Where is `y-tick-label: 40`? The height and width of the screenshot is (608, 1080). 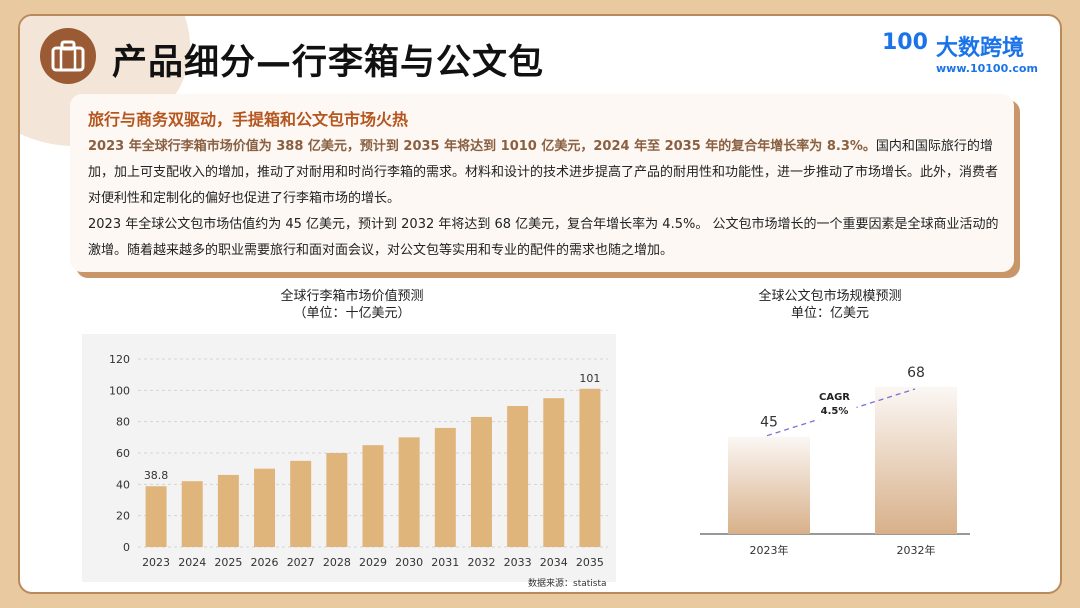
y-tick-label: 40 is located at coordinates (123, 484).